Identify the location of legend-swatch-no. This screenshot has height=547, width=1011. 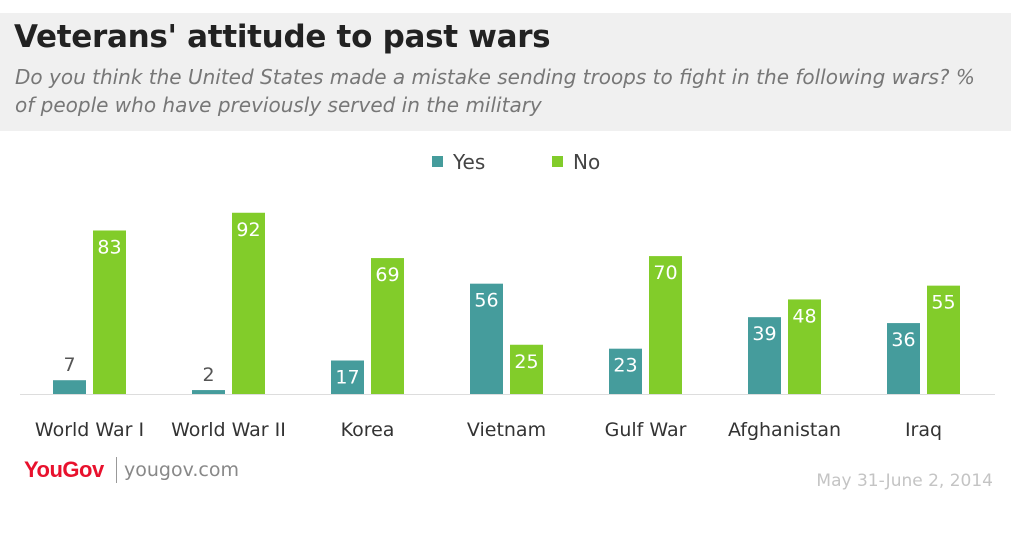
(557, 161).